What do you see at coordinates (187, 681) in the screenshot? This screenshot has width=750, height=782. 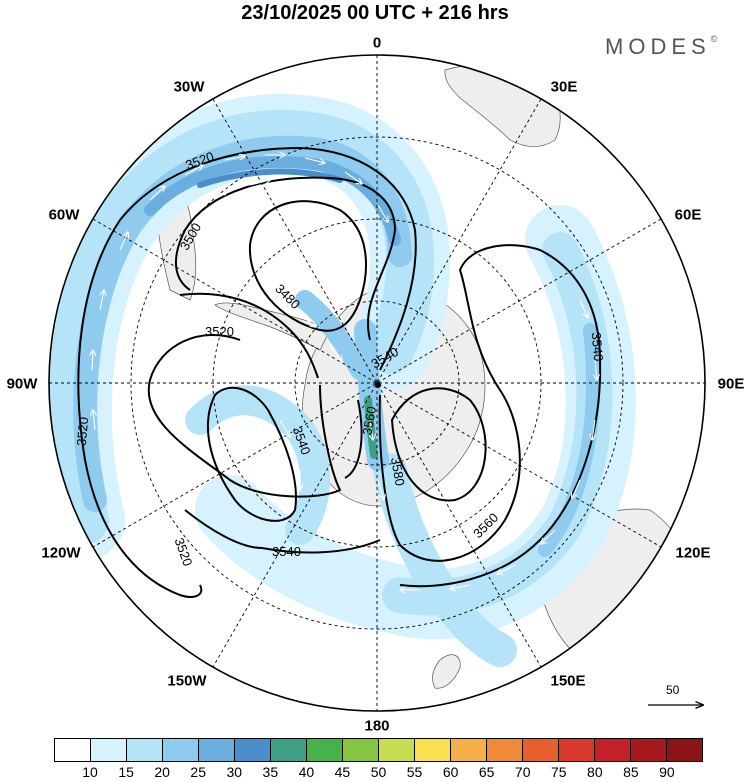 I see `longitude-label-150w: 150W` at bounding box center [187, 681].